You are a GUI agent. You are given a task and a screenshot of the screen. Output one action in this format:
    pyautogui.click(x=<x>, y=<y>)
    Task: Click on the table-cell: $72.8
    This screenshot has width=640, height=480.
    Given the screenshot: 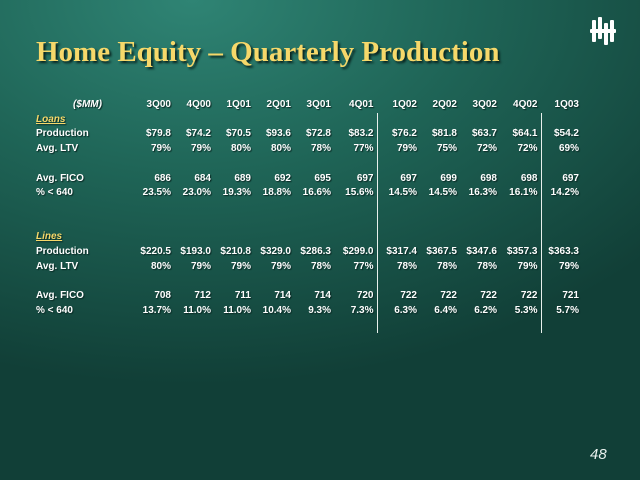 What is the action you would take?
    pyautogui.click(x=318, y=134)
    